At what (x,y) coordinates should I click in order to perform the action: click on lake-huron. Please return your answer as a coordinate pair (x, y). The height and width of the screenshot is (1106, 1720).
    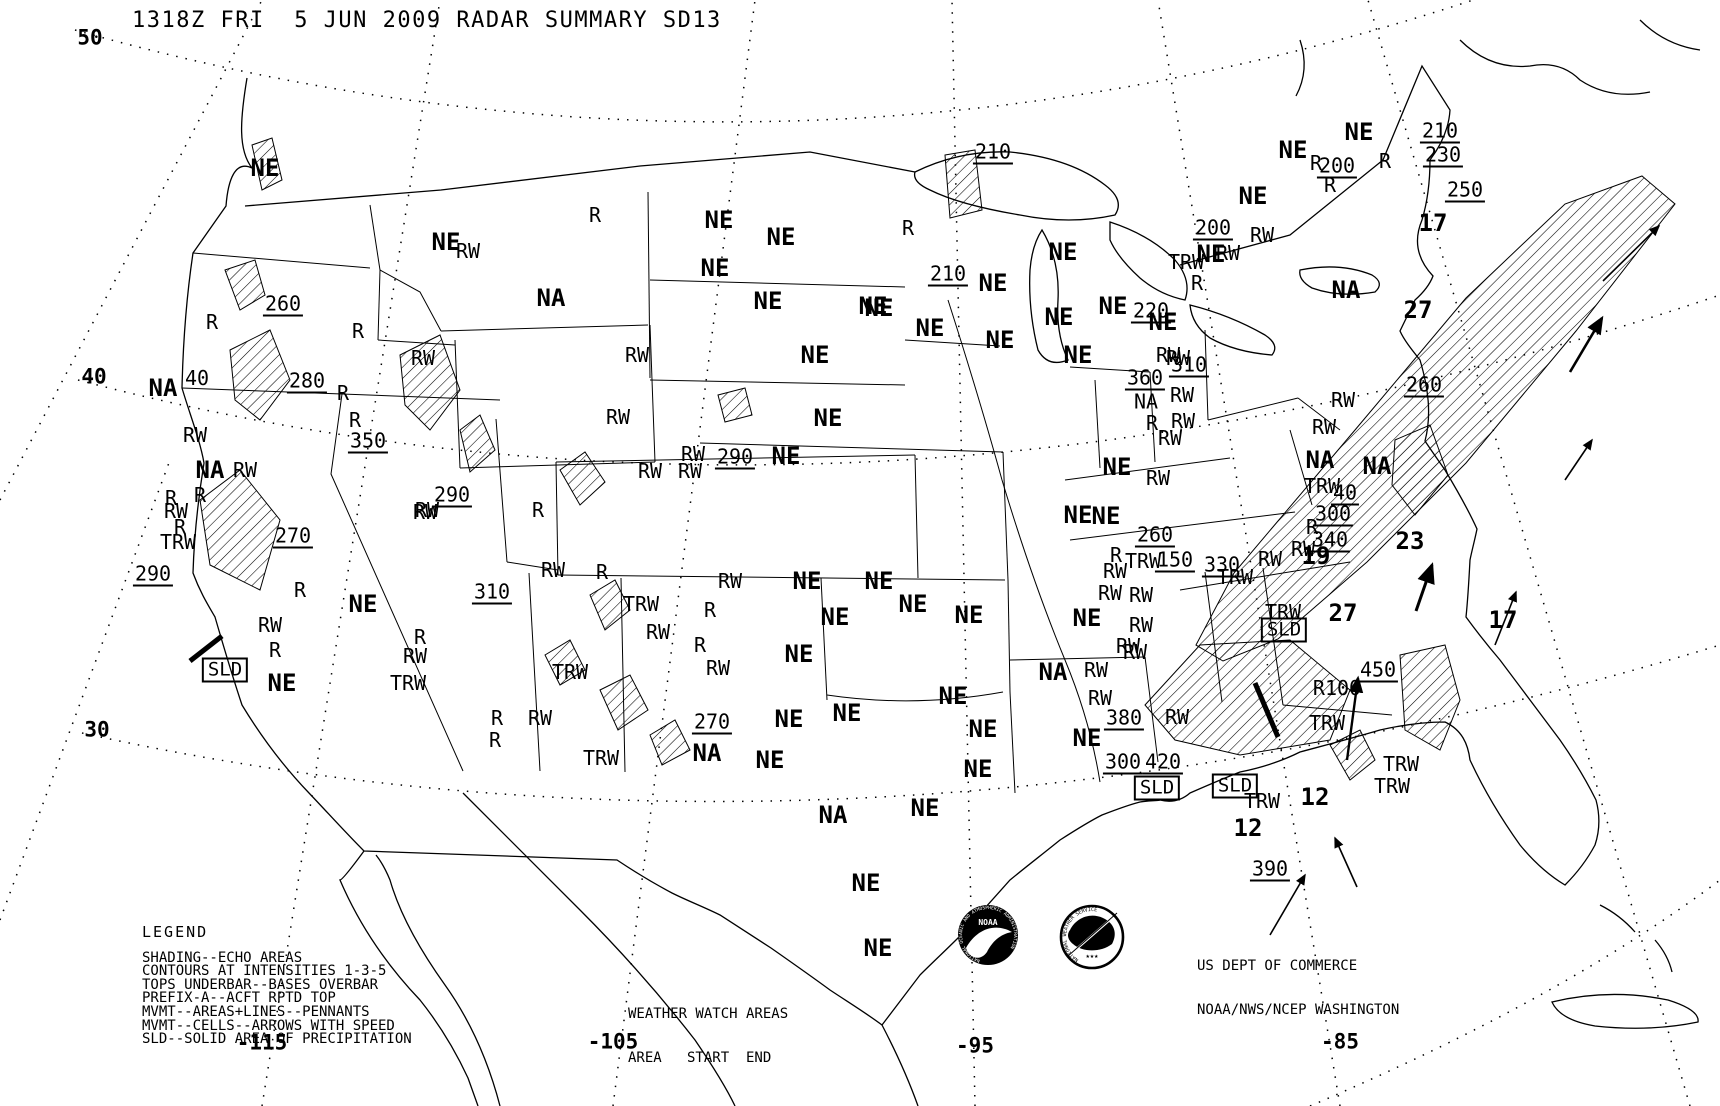
    Looking at the image, I should click on (1148, 261).